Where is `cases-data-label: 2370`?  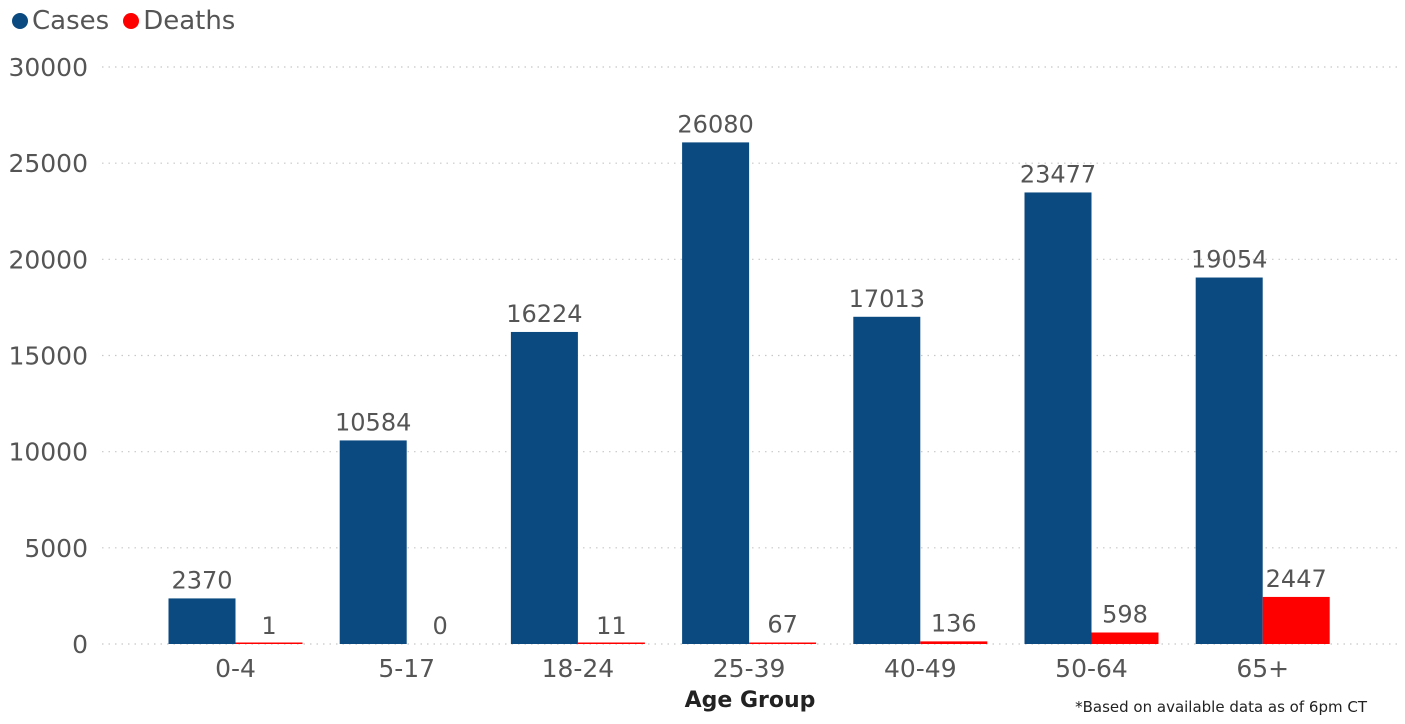 cases-data-label: 2370 is located at coordinates (201, 580).